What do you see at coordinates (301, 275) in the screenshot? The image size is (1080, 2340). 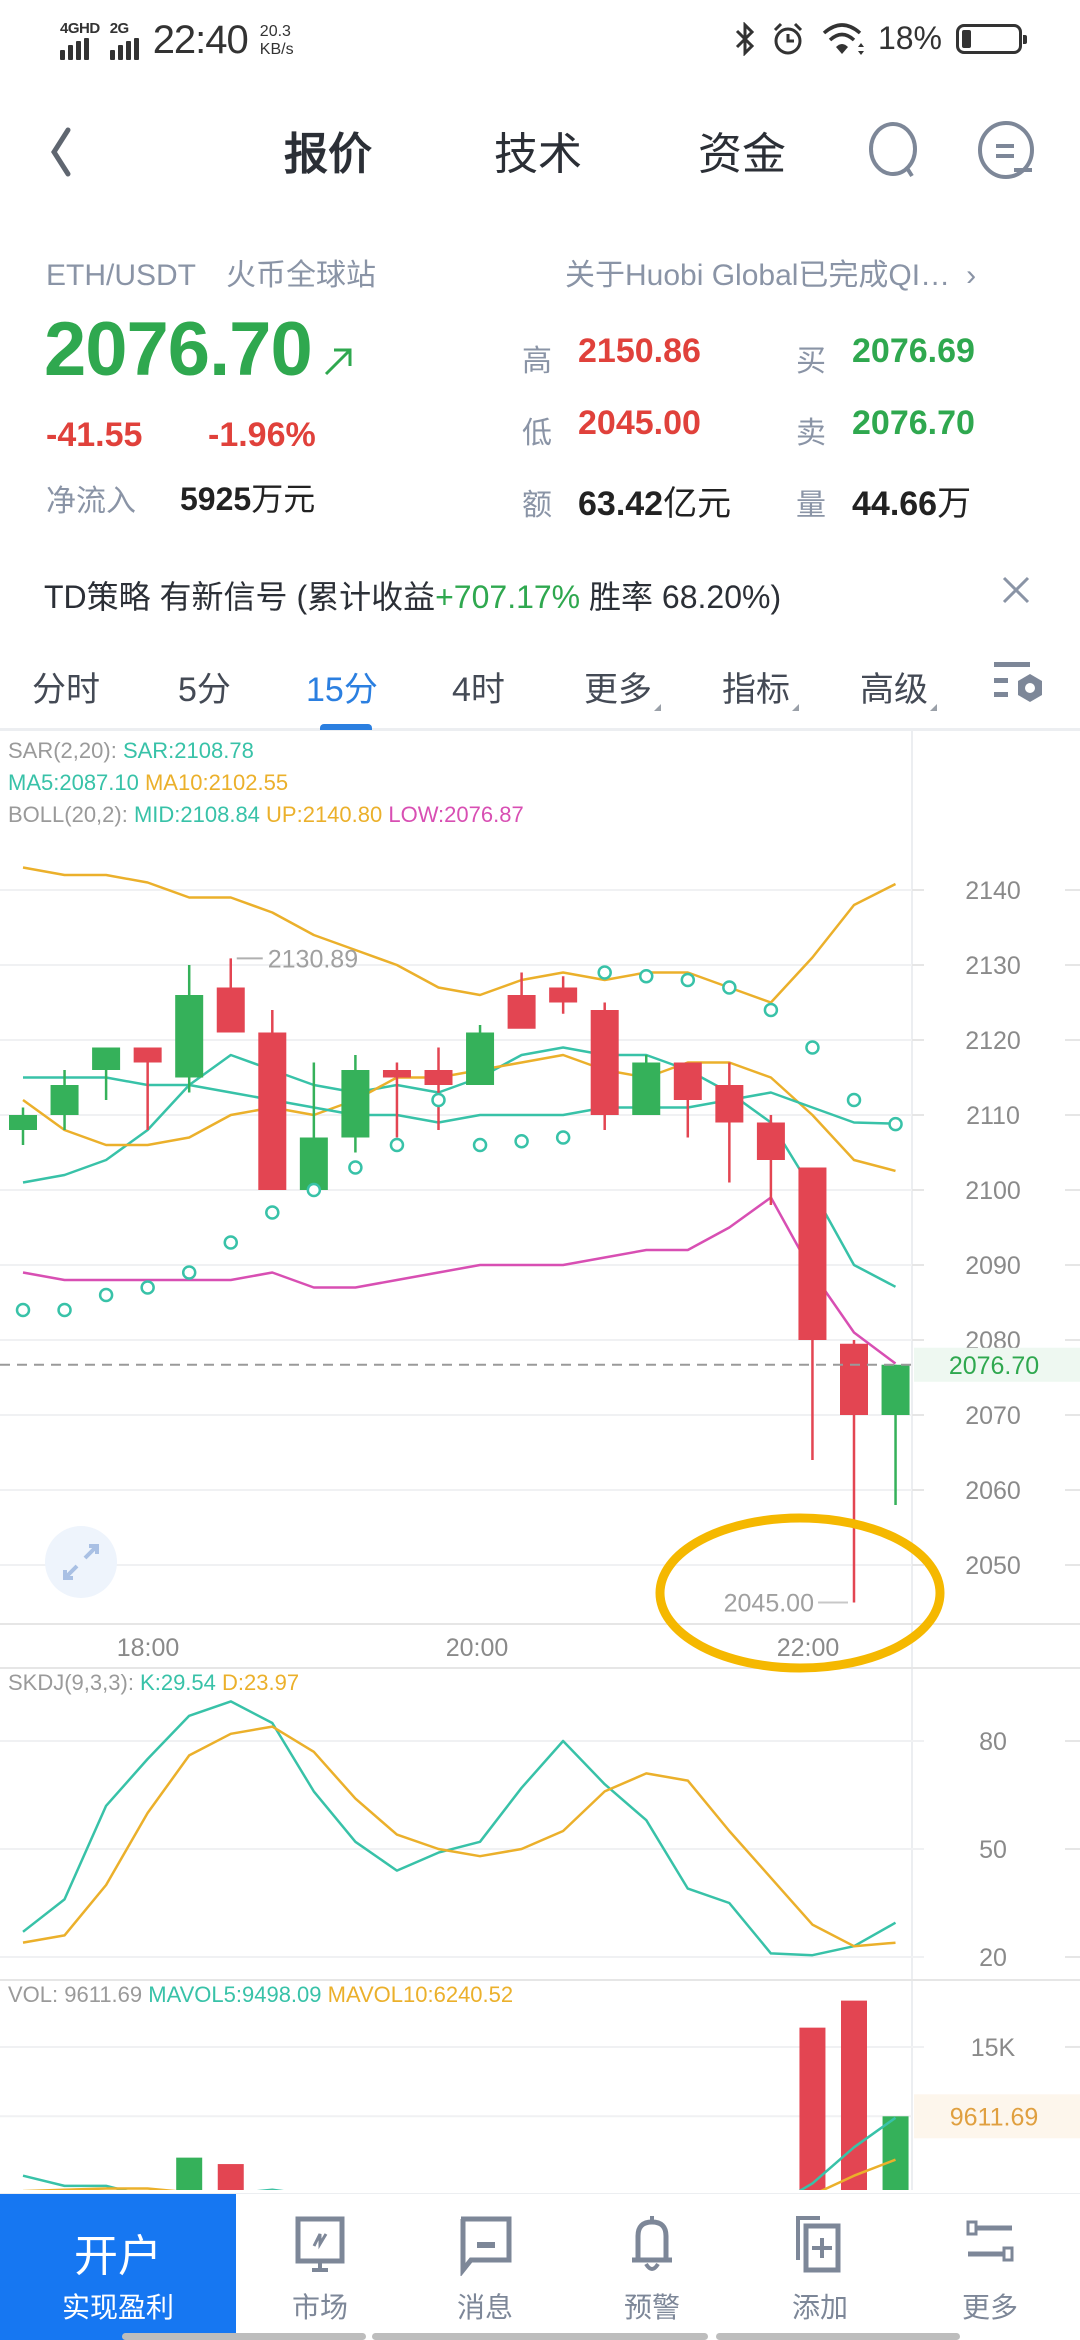 I see `exchange-name: 火币全球站` at bounding box center [301, 275].